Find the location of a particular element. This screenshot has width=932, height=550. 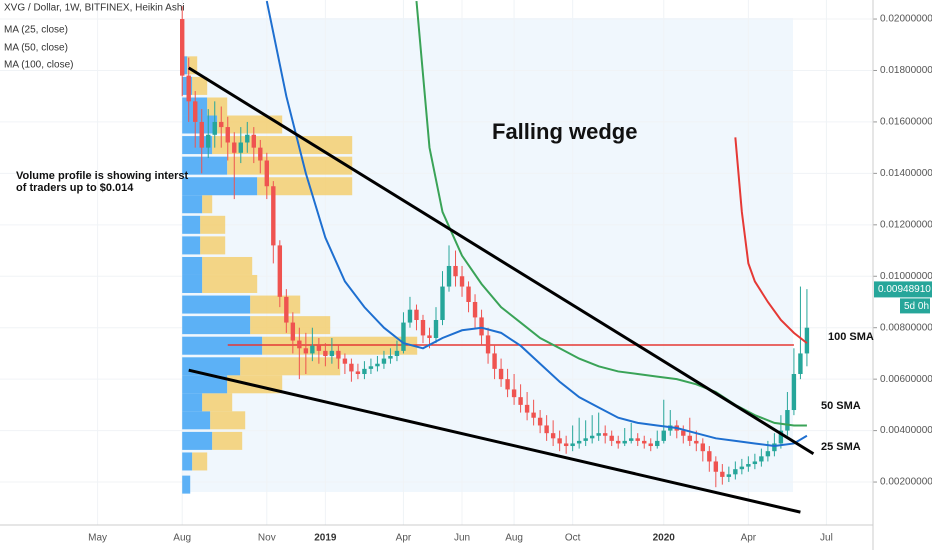

y-tick-label: 0.01600000 is located at coordinates (906, 122).